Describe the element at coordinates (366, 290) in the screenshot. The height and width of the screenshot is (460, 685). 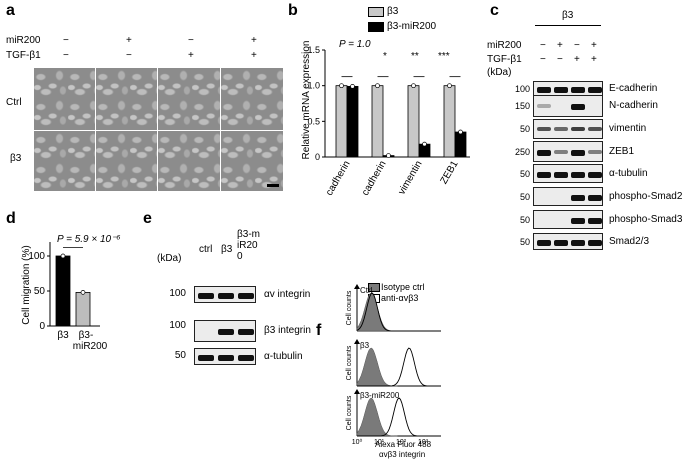
I see `f-row-label: Ctrl` at that location.